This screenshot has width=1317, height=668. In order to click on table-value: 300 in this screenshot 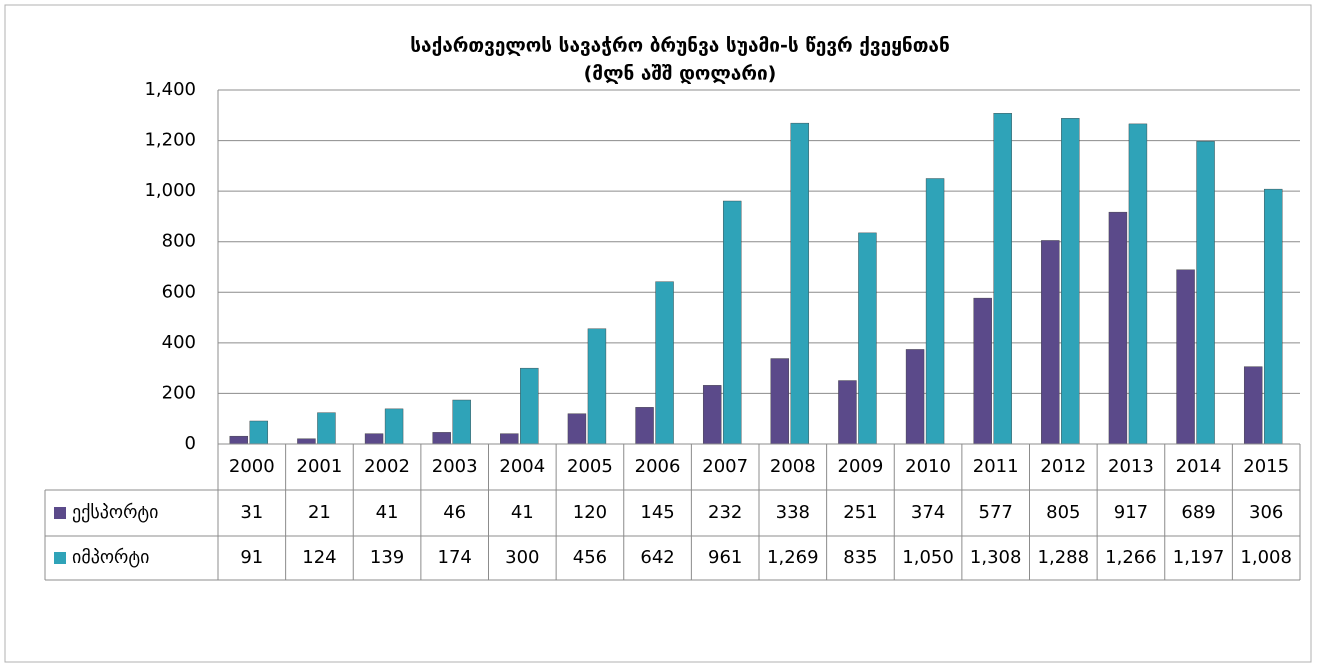, I will do `click(522, 557)`.